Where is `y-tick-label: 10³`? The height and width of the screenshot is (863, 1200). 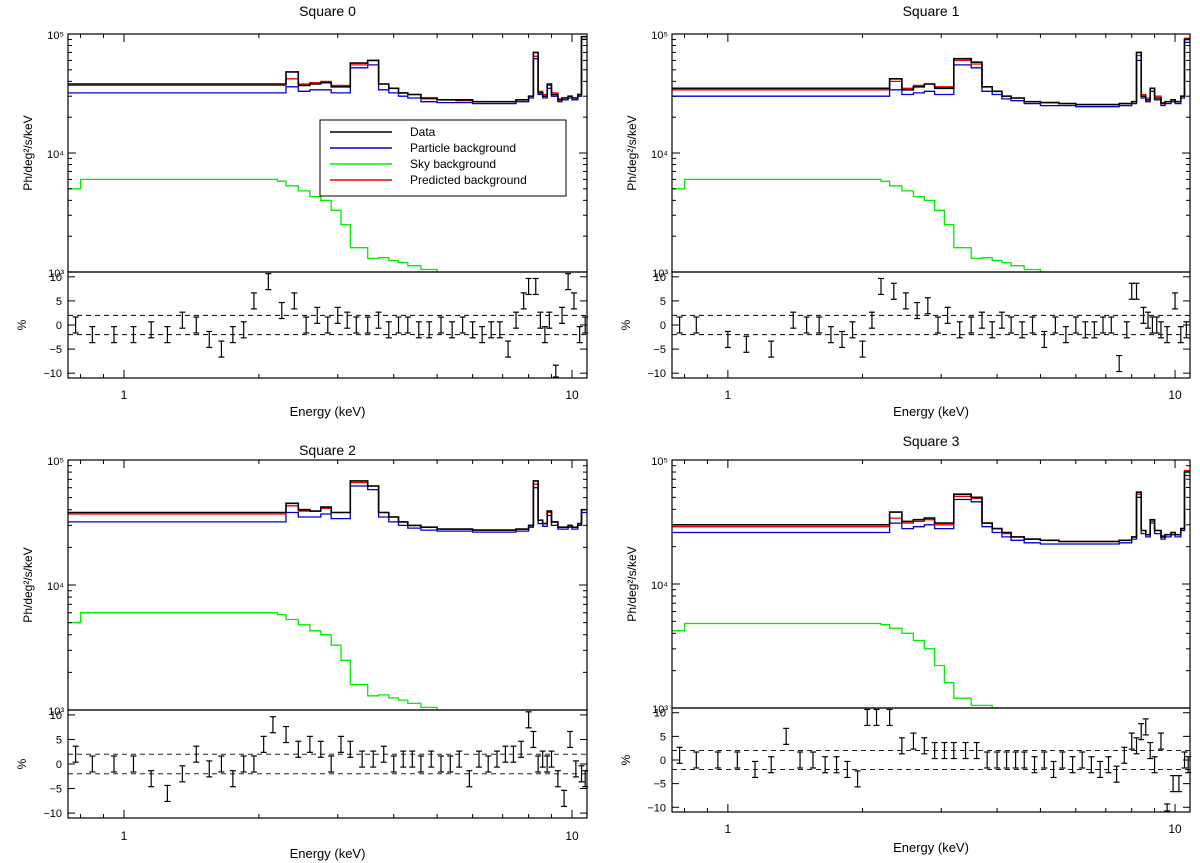 y-tick-label: 10³ is located at coordinates (660, 710).